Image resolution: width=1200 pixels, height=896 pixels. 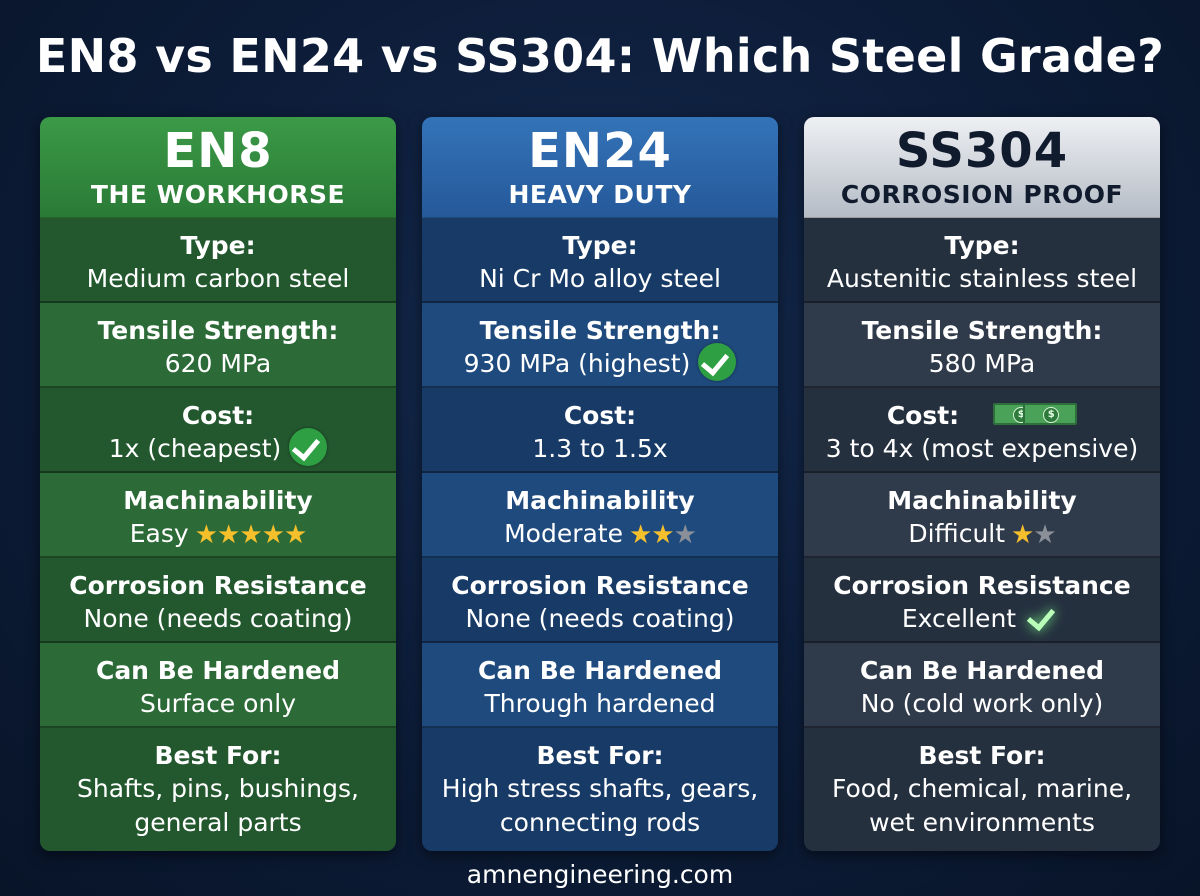 I want to click on row-value: Surface only, so click(x=218, y=703).